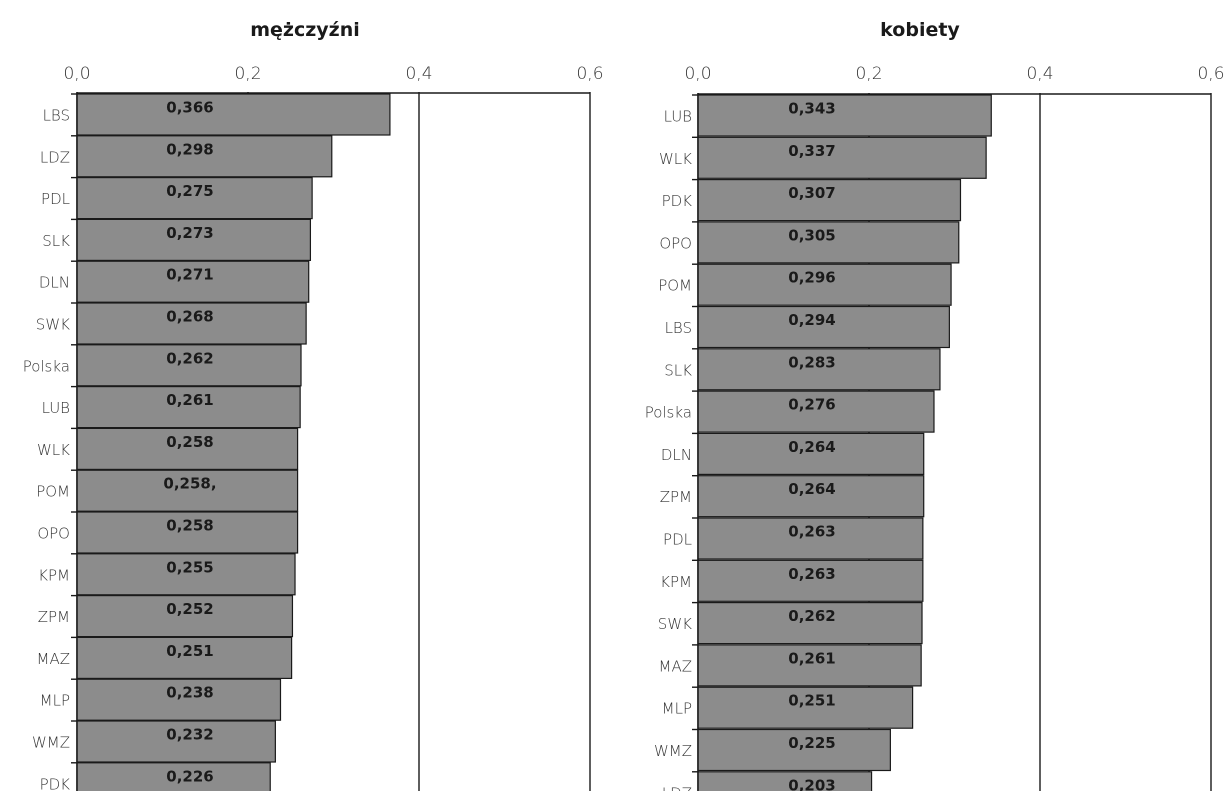  I want to click on chart-title: kobiety, so click(920, 30).